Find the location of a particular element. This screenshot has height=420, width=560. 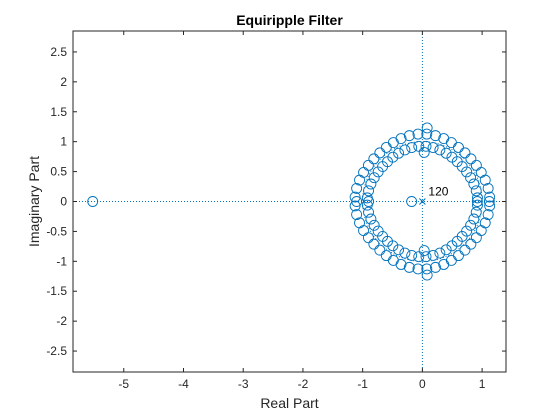

y-tick-label: 1 is located at coordinates (63, 142).